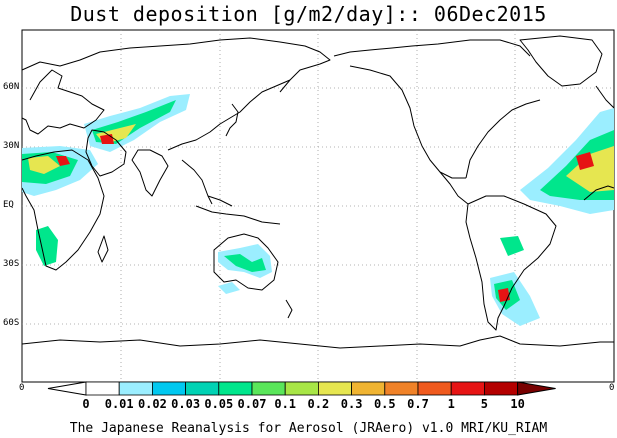 Image resolution: width=617 pixels, height=438 pixels. Describe the element at coordinates (585, 161) in the screenshot. I see `dust-plume-atlantic-peak` at that location.